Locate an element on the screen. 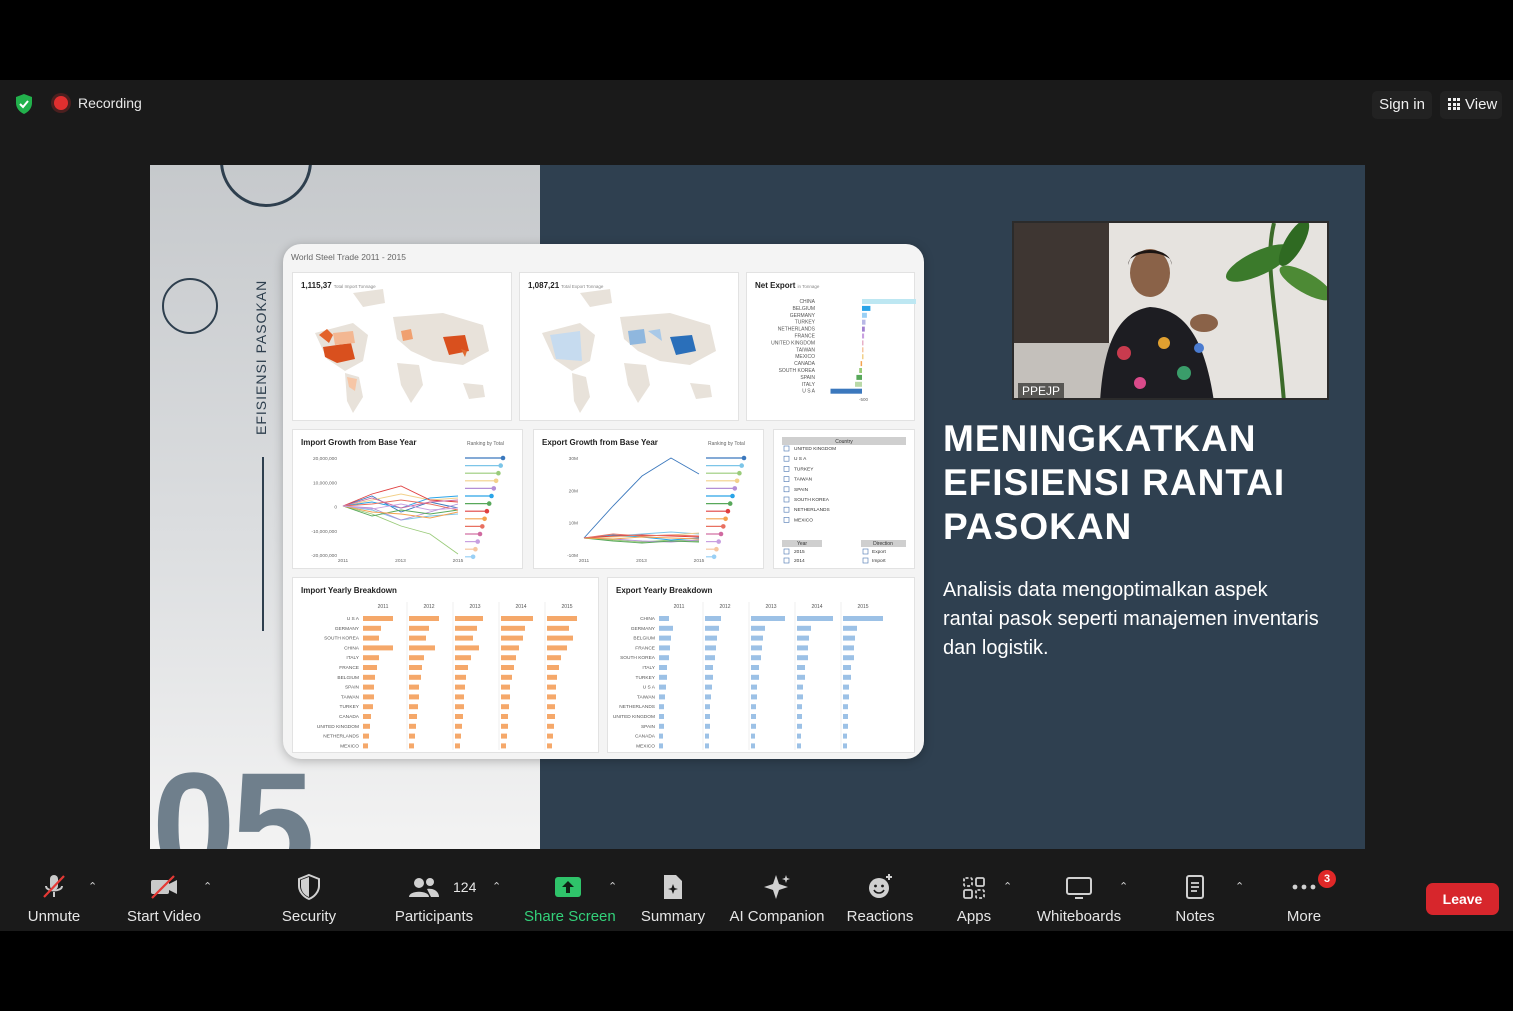 The image size is (1513, 1011). encryption-shield-icon is located at coordinates (24, 104).